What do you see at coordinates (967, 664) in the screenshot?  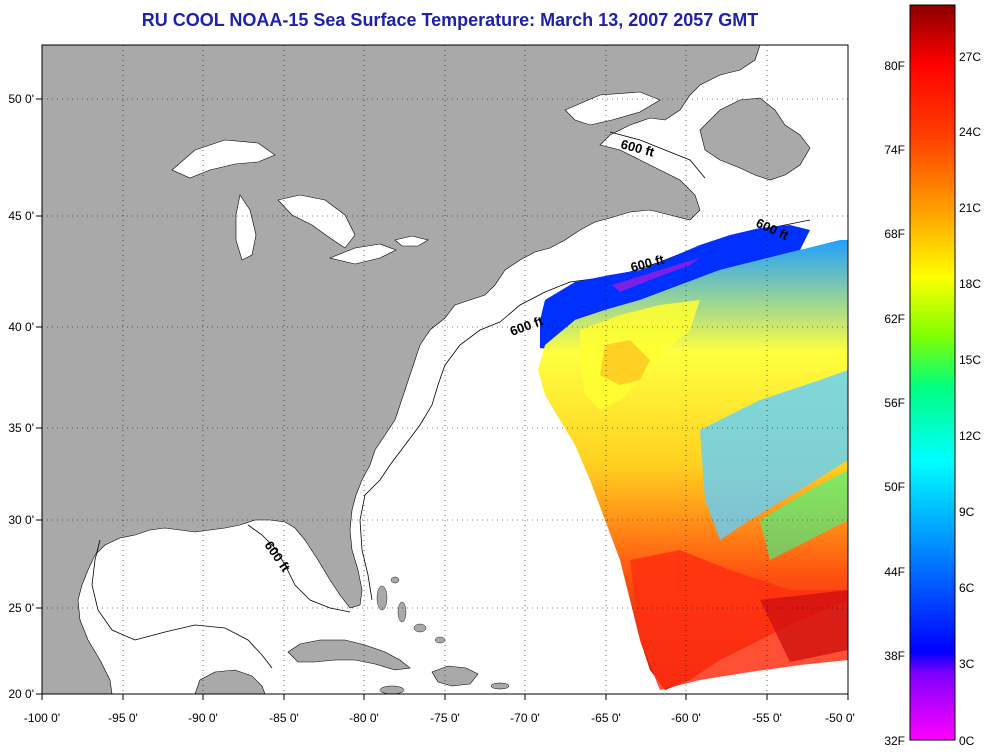 I see `cb-label-c: 3C` at bounding box center [967, 664].